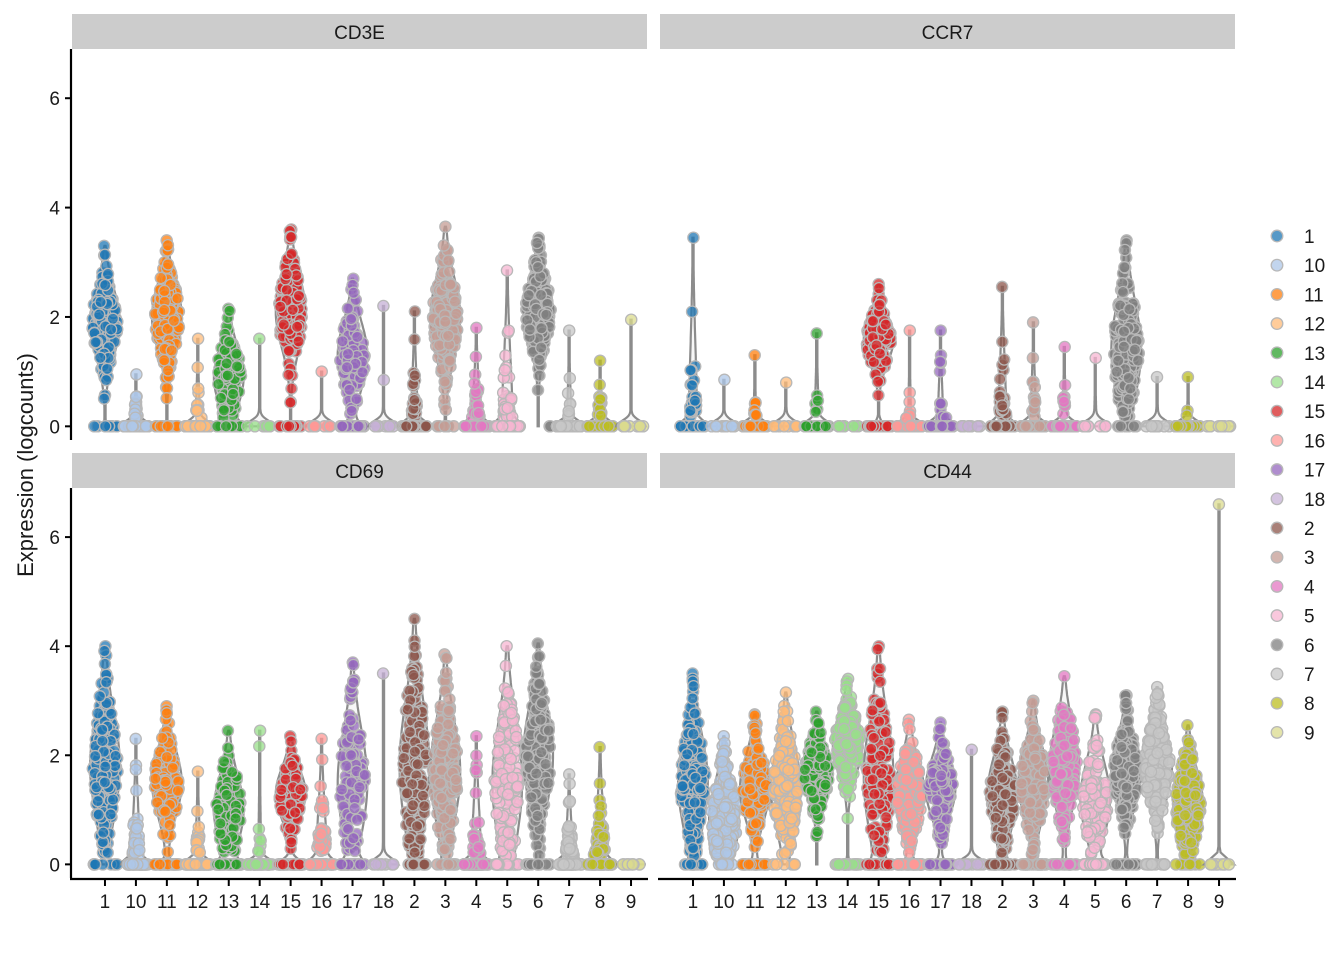 This screenshot has width=1344, height=960. What do you see at coordinates (359, 33) in the screenshot?
I see `facet-strip-label: CD3E` at bounding box center [359, 33].